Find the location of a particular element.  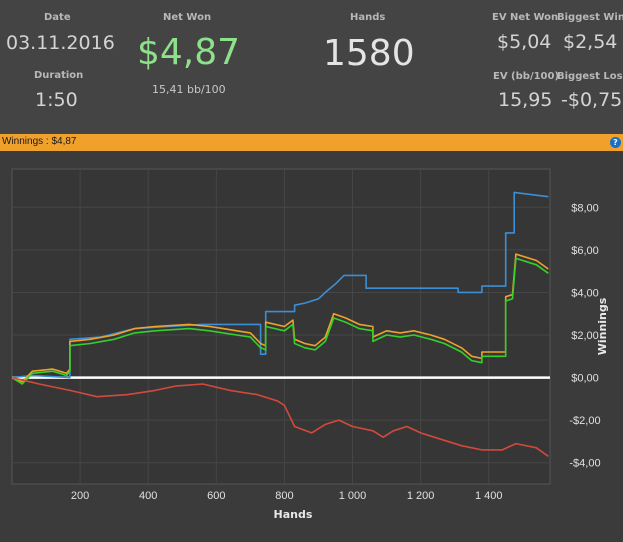

biggest-loss-value: -$0,75 is located at coordinates (592, 100).